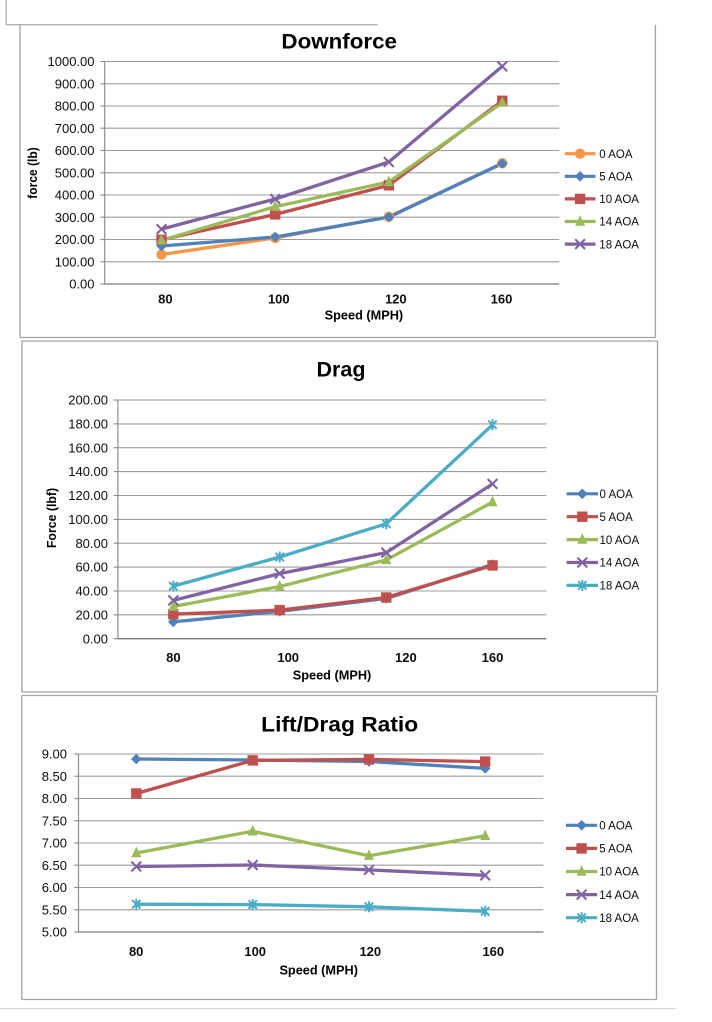  Describe the element at coordinates (75, 195) in the screenshot. I see `svg-text: 400.00` at that location.